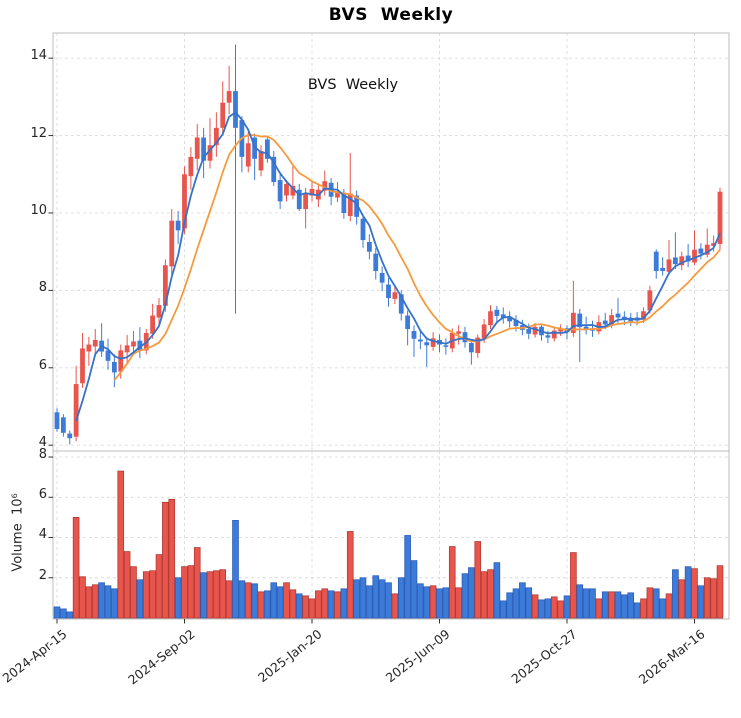 This screenshot has height=718, width=741. What do you see at coordinates (38, 210) in the screenshot?
I see `price-axis-tick-label: 10` at bounding box center [38, 210].